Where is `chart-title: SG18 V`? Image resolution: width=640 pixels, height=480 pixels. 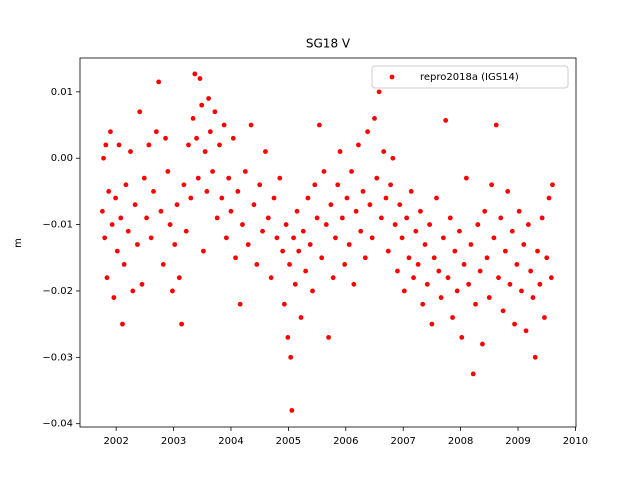
chart-title: SG18 V is located at coordinates (328, 44).